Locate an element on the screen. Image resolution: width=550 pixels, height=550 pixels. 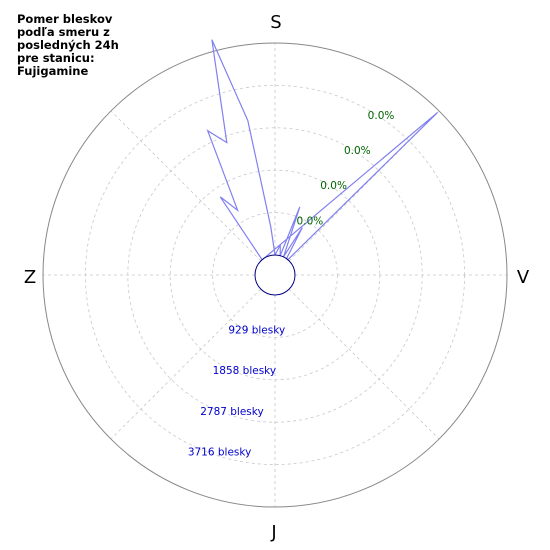
center-hub is located at coordinates (275, 275).